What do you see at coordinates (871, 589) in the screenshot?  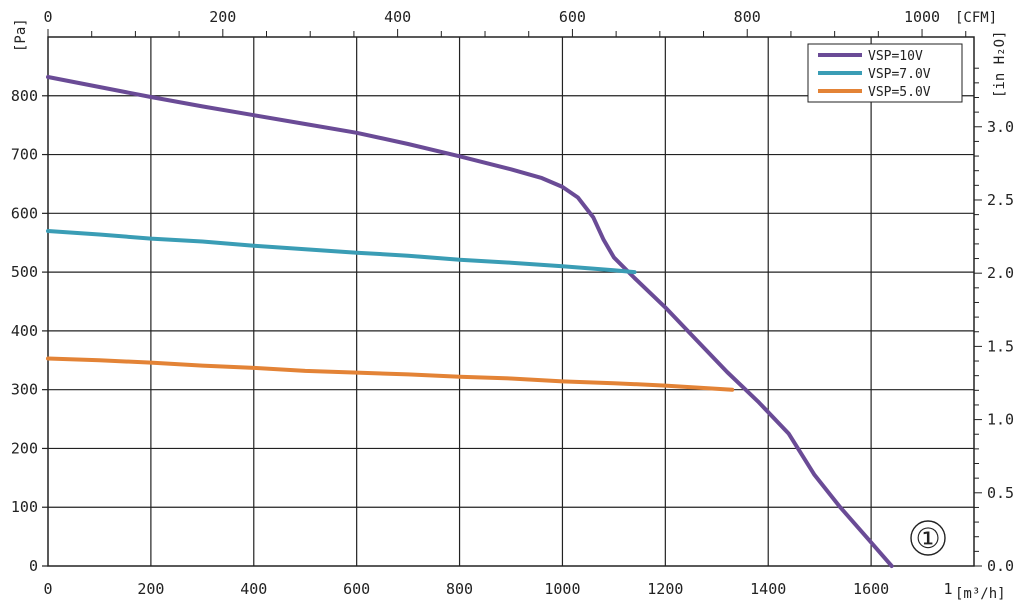 I see `x-tick-label: 1600` at bounding box center [871, 589].